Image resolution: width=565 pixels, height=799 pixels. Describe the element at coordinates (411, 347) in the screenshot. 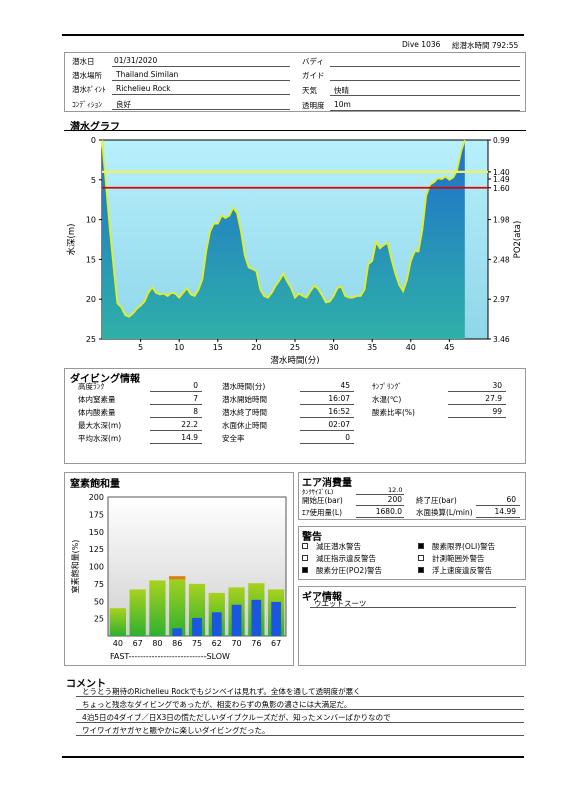

I see `x-tick-label: 40` at that location.